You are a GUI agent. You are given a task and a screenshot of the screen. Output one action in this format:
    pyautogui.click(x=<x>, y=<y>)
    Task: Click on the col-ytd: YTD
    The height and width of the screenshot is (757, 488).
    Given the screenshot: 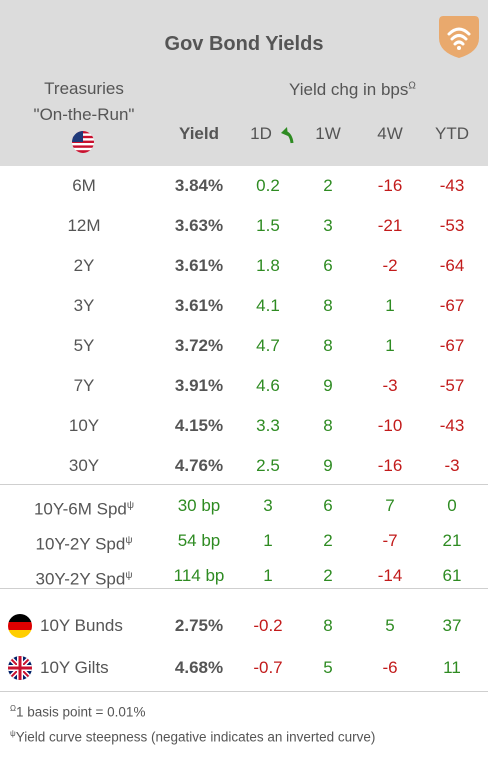 What is the action you would take?
    pyautogui.click(x=452, y=133)
    